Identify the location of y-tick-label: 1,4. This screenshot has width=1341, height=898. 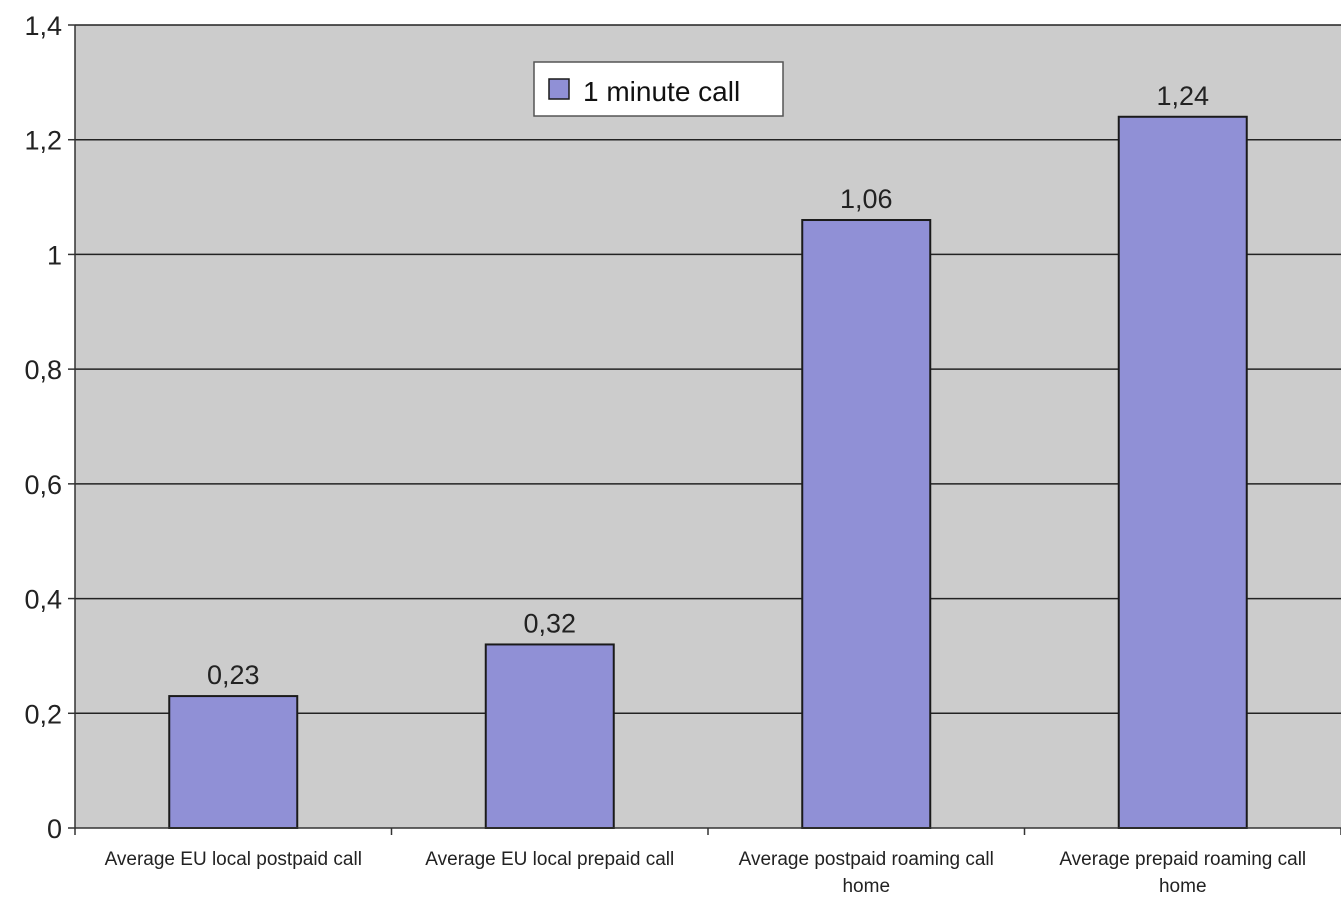
(43, 26).